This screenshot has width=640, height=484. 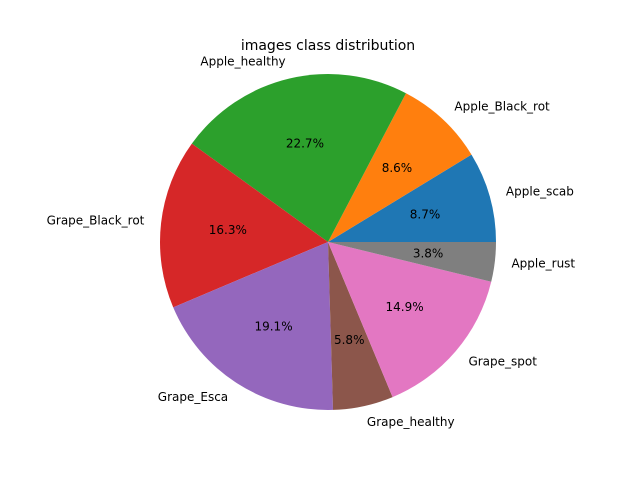 I want to click on pie-slice-apple-healthy, so click(x=298, y=158).